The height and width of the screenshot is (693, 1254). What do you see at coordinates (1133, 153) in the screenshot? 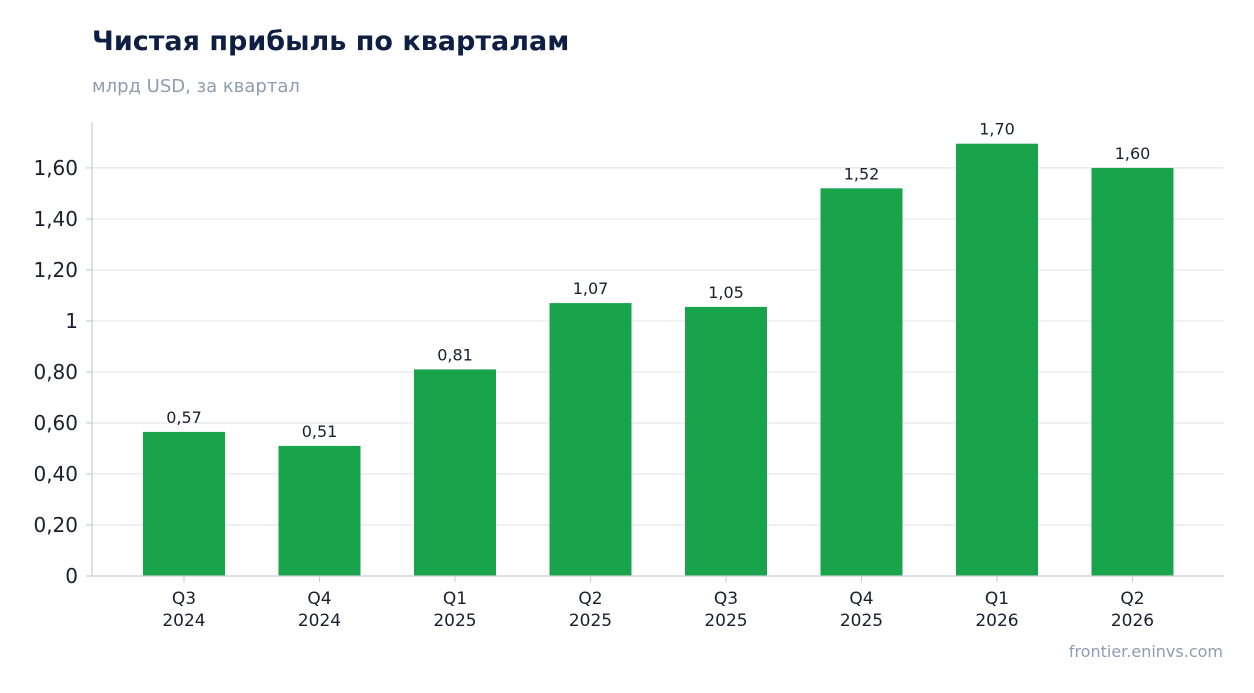
I see `data-label: 1,60` at bounding box center [1133, 153].